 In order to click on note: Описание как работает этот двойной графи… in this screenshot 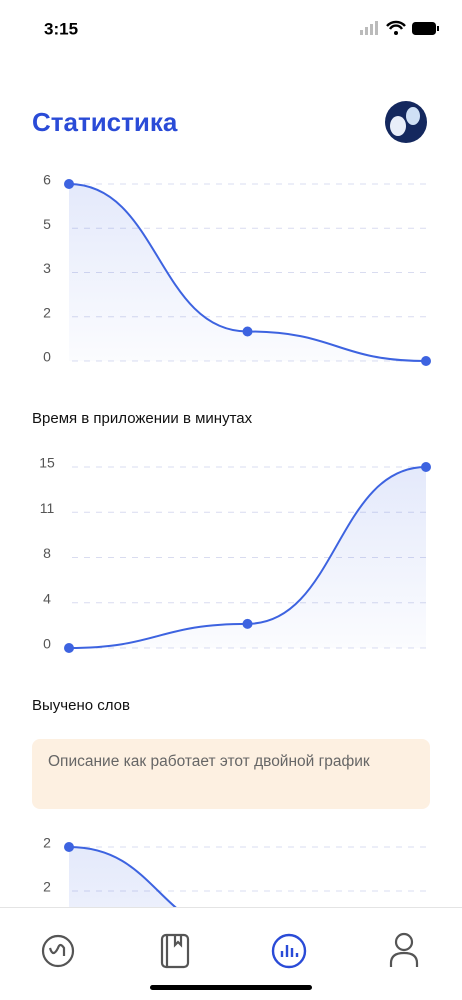, I will do `click(231, 774)`.